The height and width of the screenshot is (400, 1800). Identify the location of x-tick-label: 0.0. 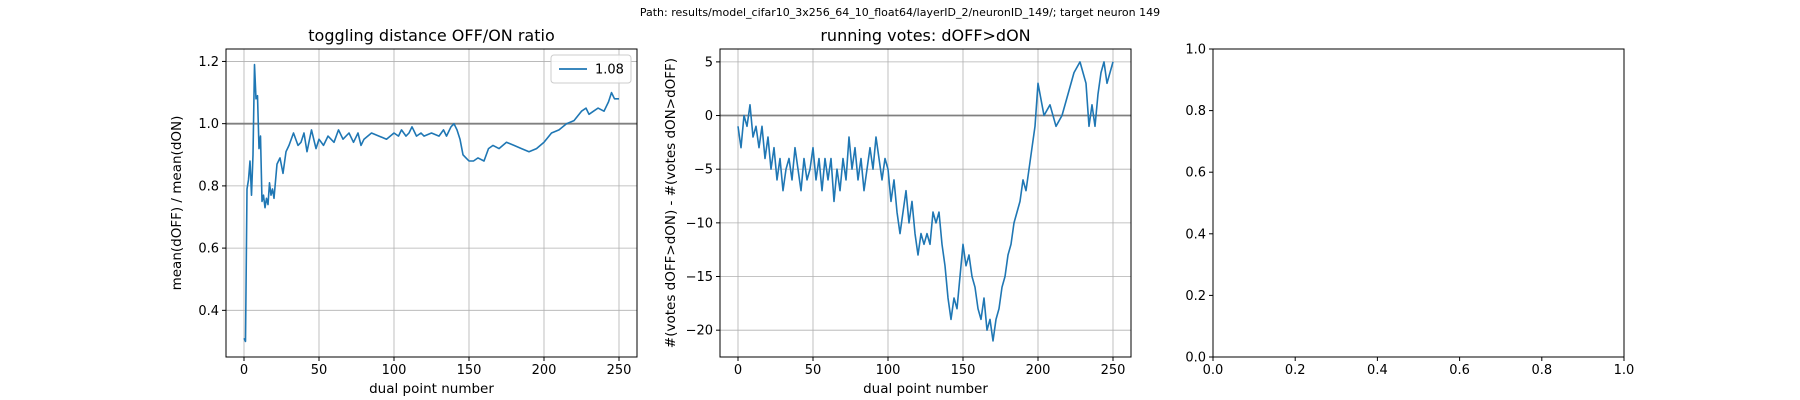
(1213, 370).